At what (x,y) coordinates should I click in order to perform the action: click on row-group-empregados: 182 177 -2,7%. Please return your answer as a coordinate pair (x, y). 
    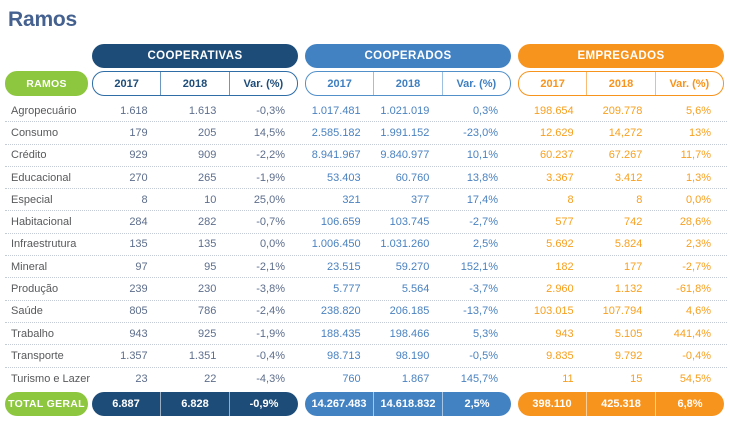
    Looking at the image, I should click on (621, 267).